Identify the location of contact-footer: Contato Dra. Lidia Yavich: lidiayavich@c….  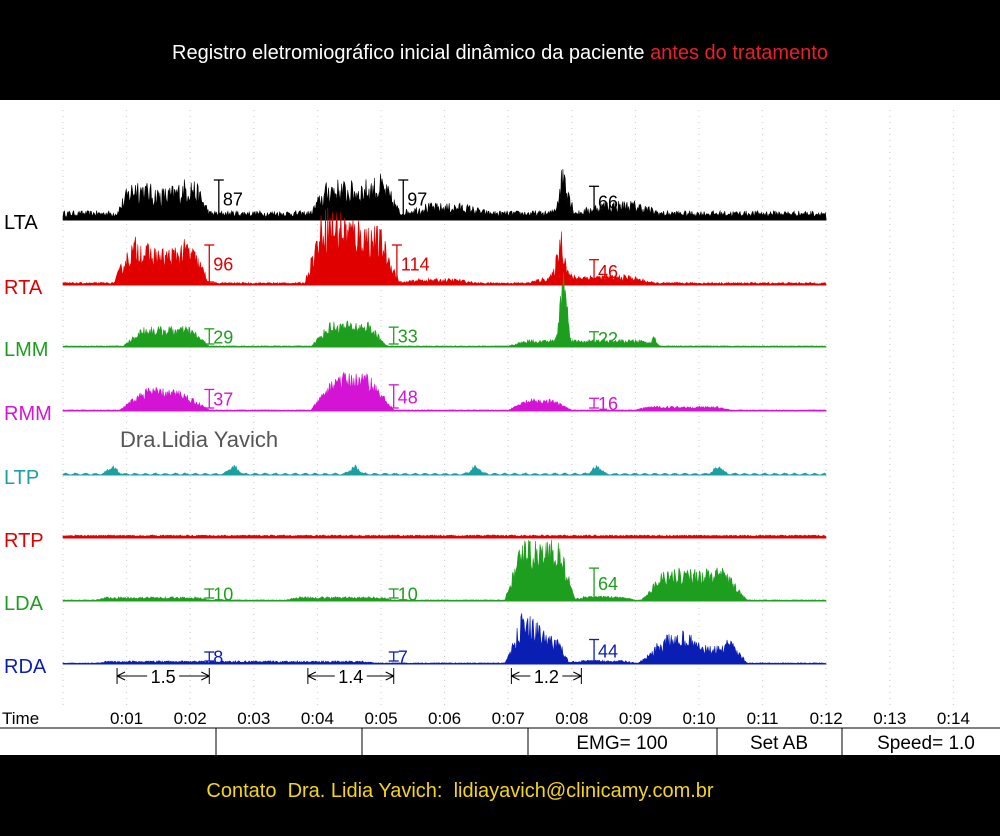
(460, 791).